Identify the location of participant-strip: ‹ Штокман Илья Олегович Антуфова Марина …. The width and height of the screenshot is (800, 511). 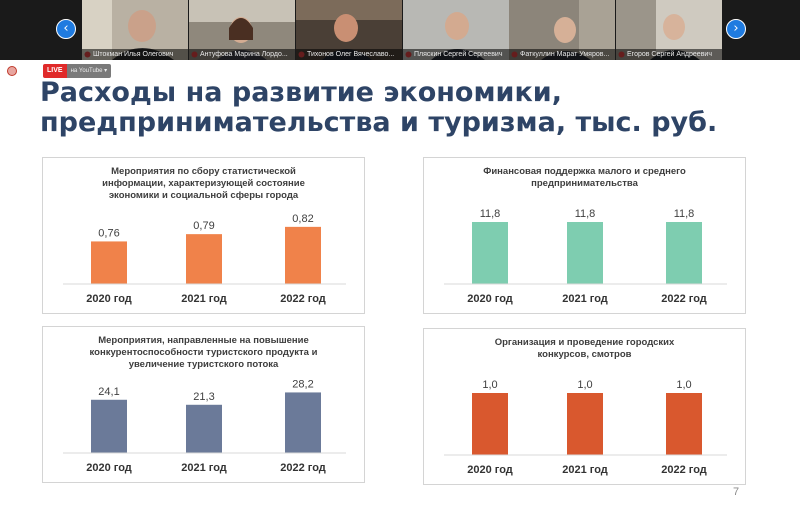
(400, 30).